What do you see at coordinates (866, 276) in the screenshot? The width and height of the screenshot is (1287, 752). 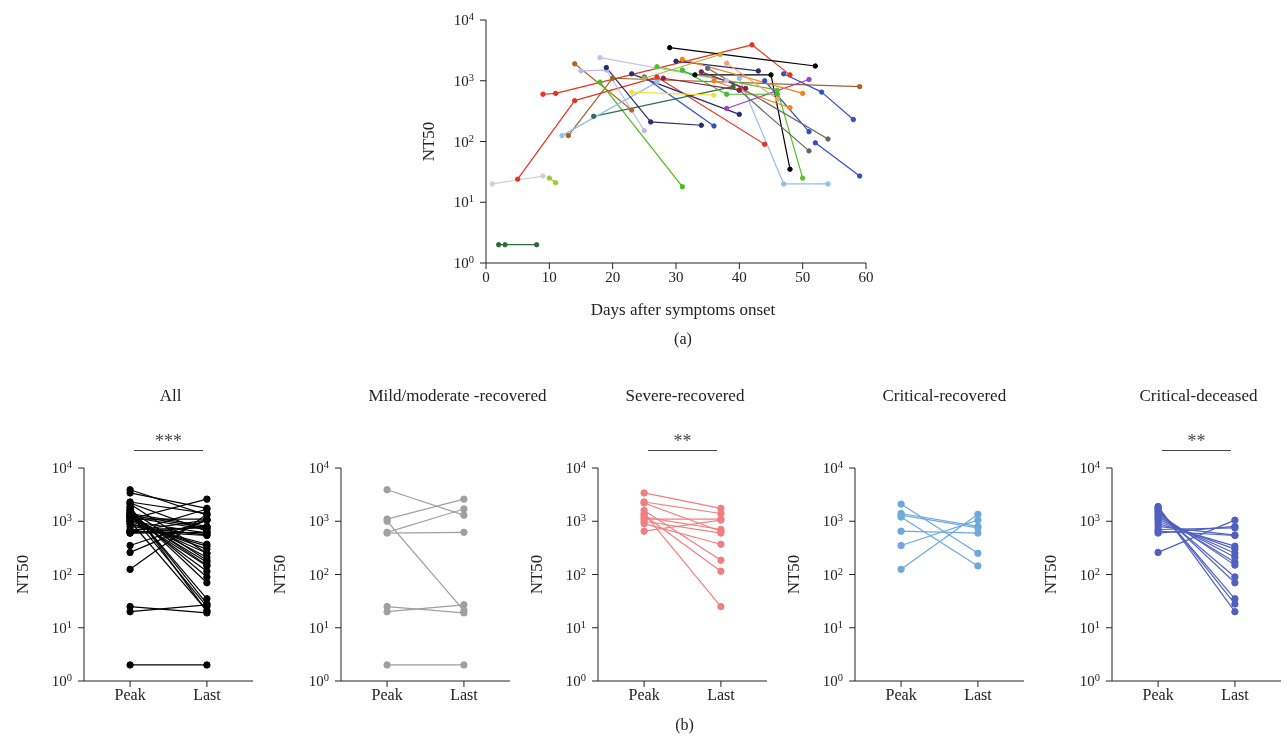 I see `x-tick-label: 60` at bounding box center [866, 276].